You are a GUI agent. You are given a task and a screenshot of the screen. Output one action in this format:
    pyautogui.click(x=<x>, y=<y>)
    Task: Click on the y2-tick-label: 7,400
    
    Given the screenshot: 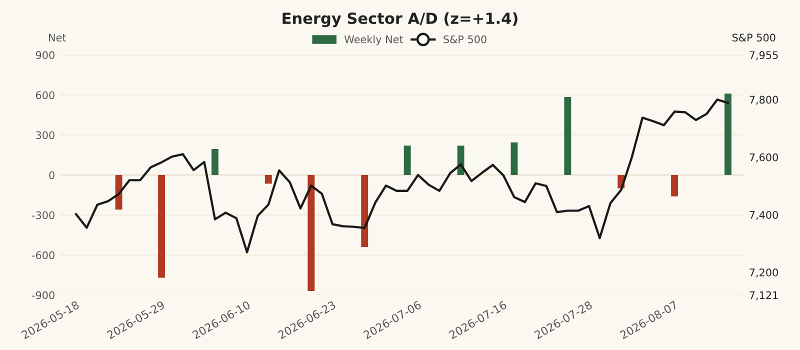 What is the action you would take?
    pyautogui.click(x=764, y=215)
    